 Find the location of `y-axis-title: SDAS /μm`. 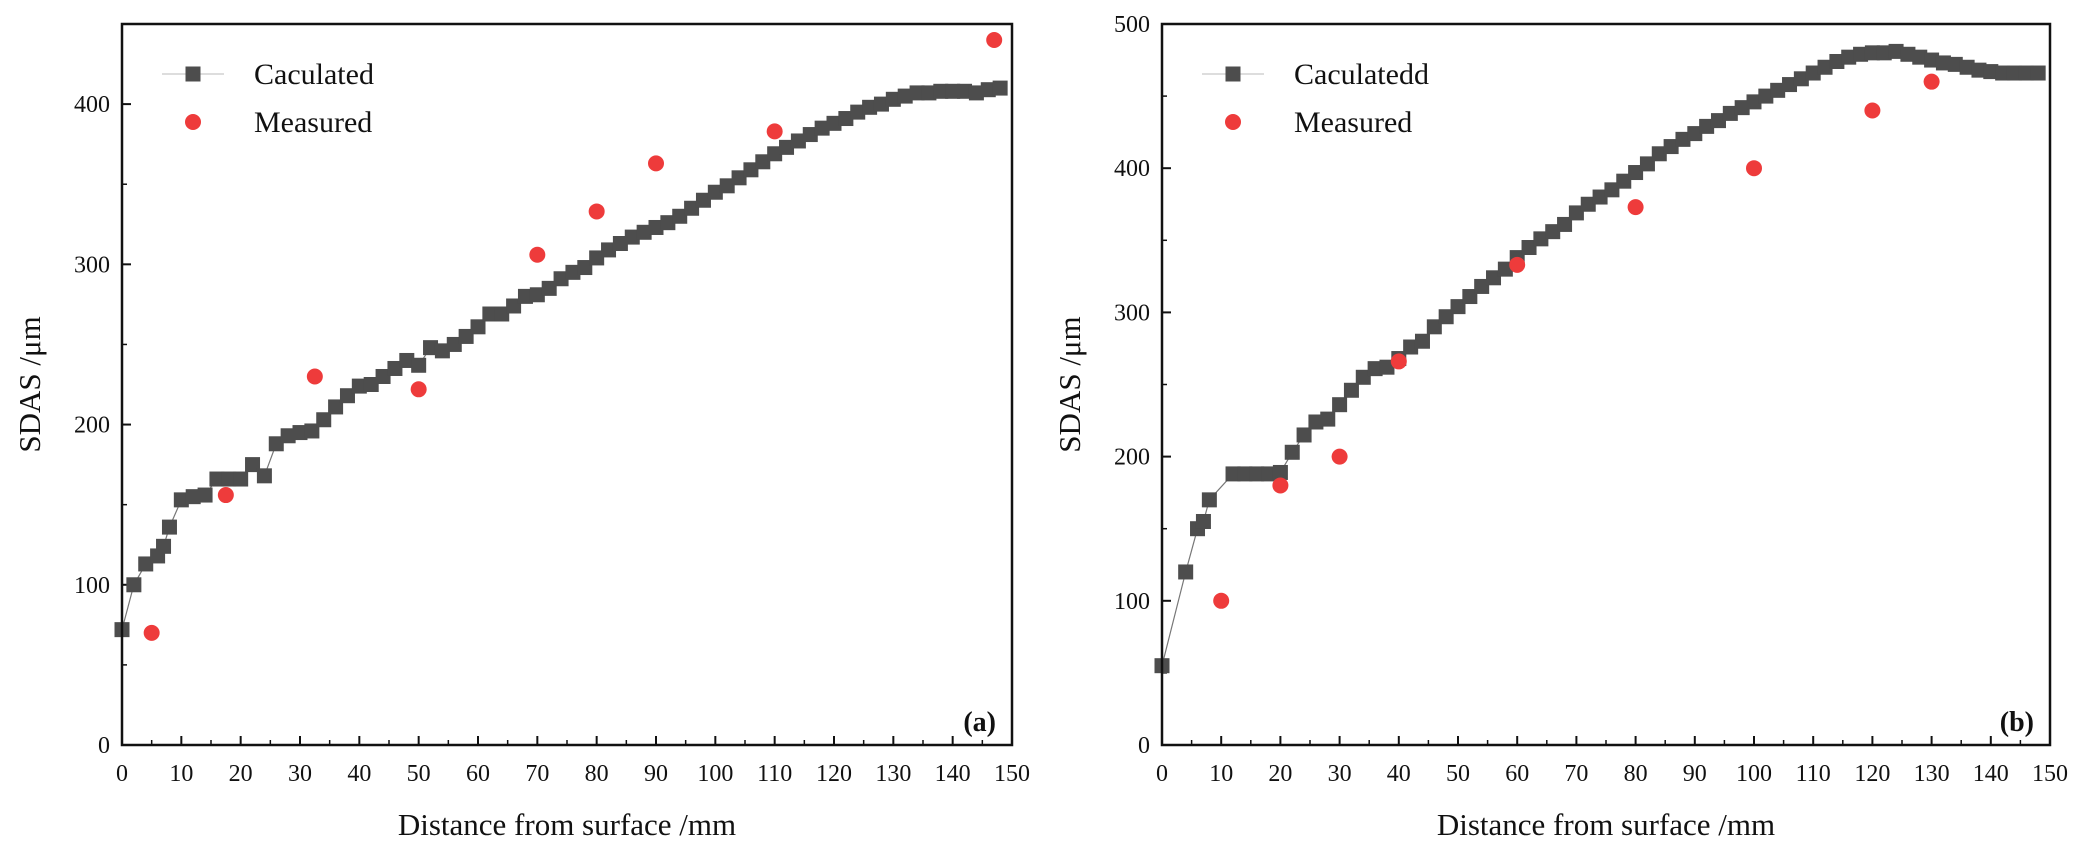

y-axis-title: SDAS /μm is located at coordinates (1069, 384).